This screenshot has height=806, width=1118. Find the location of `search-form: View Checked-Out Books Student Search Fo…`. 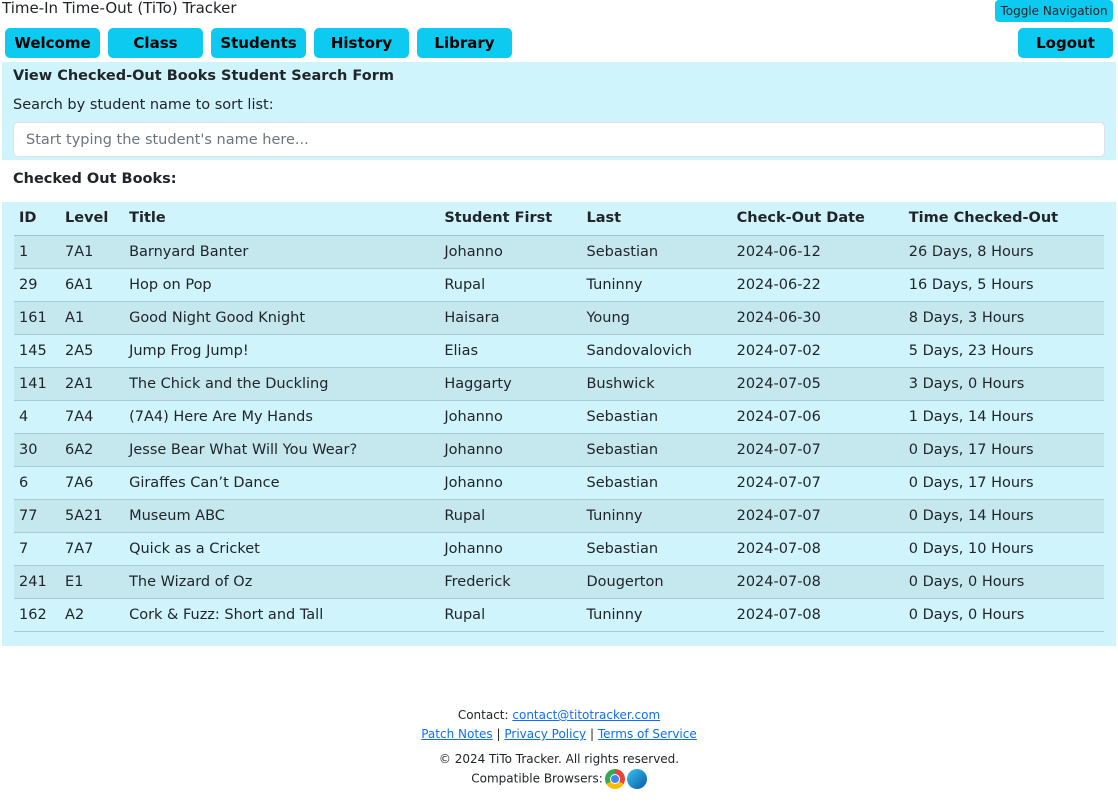

search-form: View Checked-Out Books Student Search Fo… is located at coordinates (559, 111).